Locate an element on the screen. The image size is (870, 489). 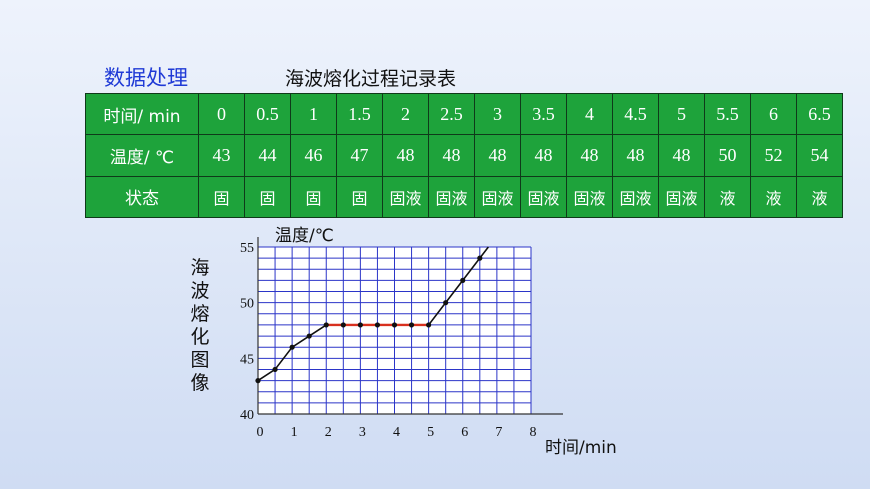
time-cell: 1 is located at coordinates (313, 114).